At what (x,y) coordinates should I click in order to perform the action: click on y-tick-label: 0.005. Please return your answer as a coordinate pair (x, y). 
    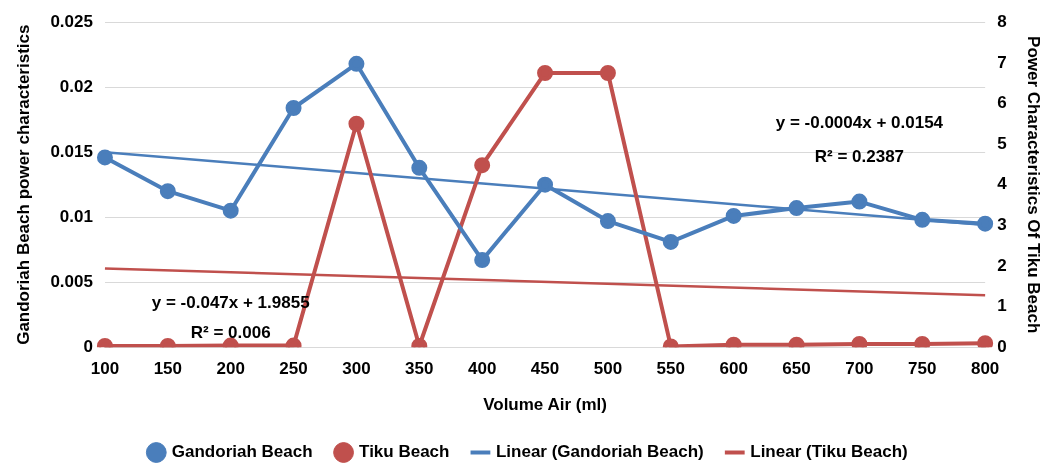
    Looking at the image, I should click on (71, 281).